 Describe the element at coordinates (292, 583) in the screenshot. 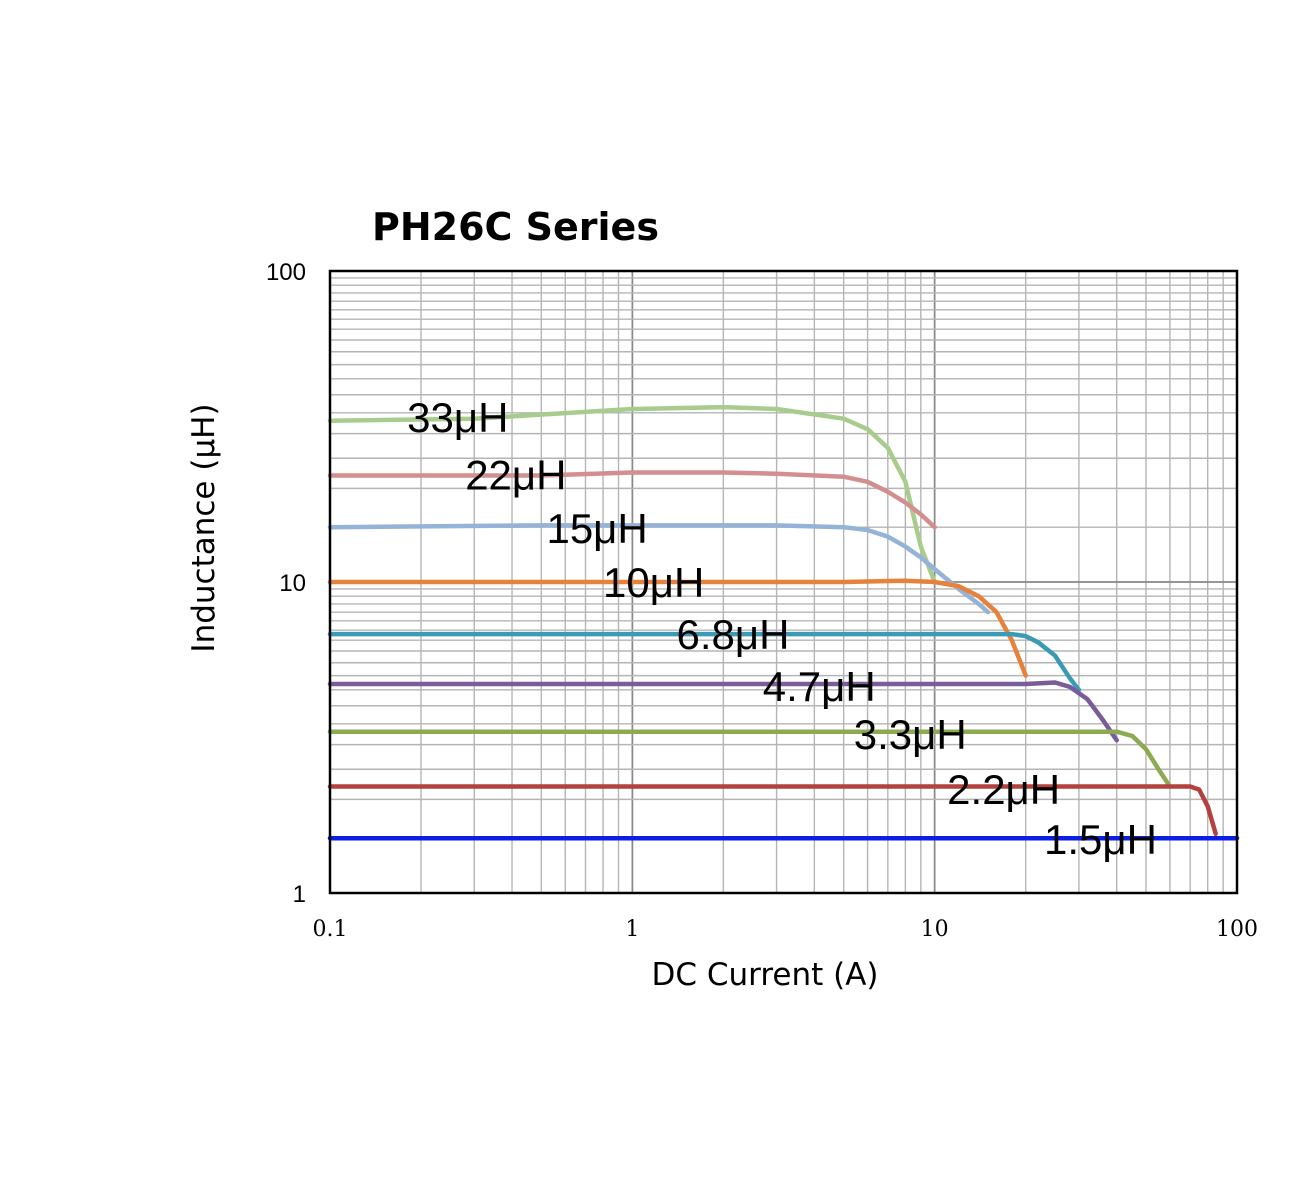

I see `y-tick-label: 10` at that location.